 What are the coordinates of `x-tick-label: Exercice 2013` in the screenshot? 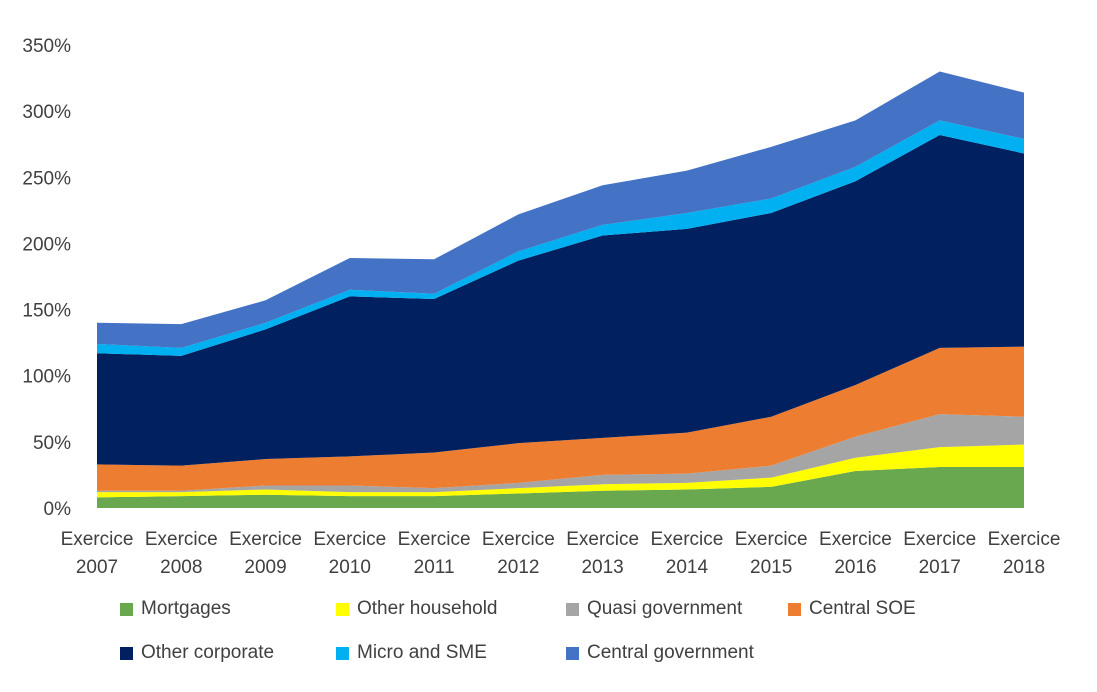 It's located at (602, 553).